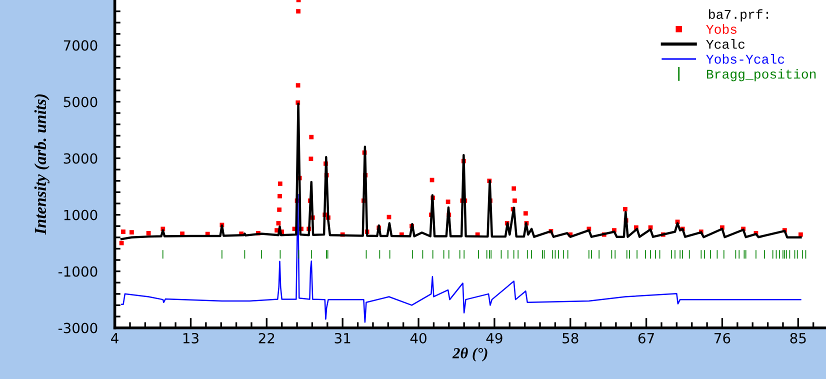 This screenshot has height=379, width=826. I want to click on y-tick-label: 5000, so click(81, 102).